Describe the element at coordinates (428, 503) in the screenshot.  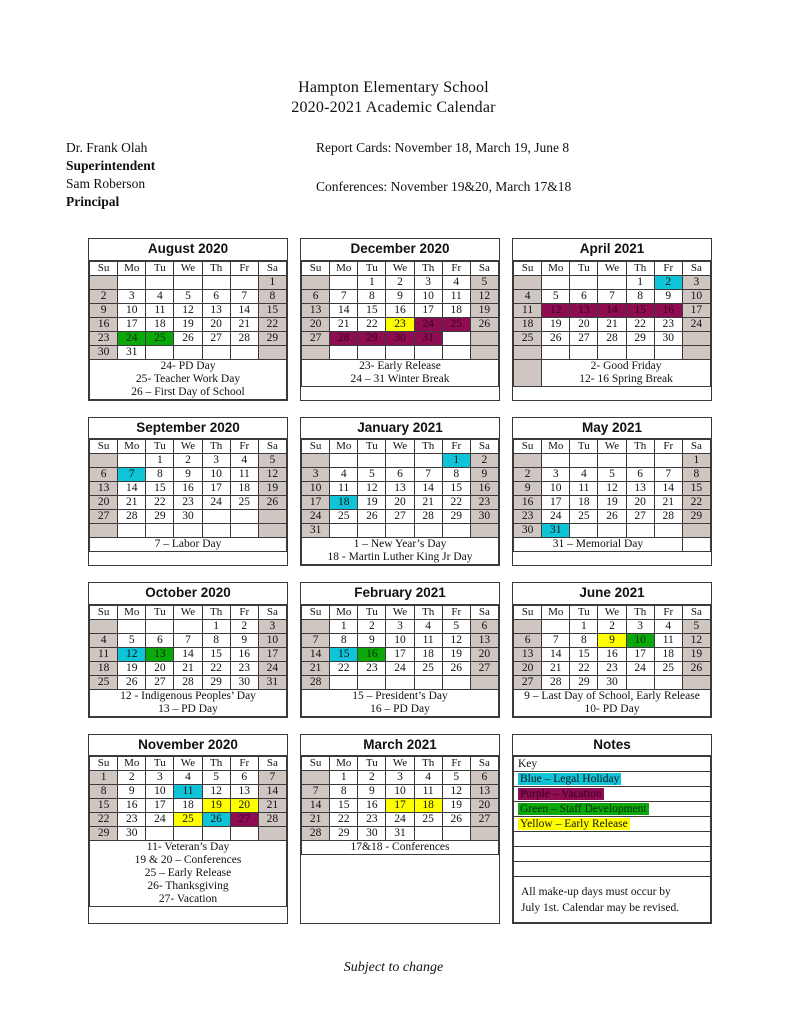
I see `day-cell: 21` at that location.